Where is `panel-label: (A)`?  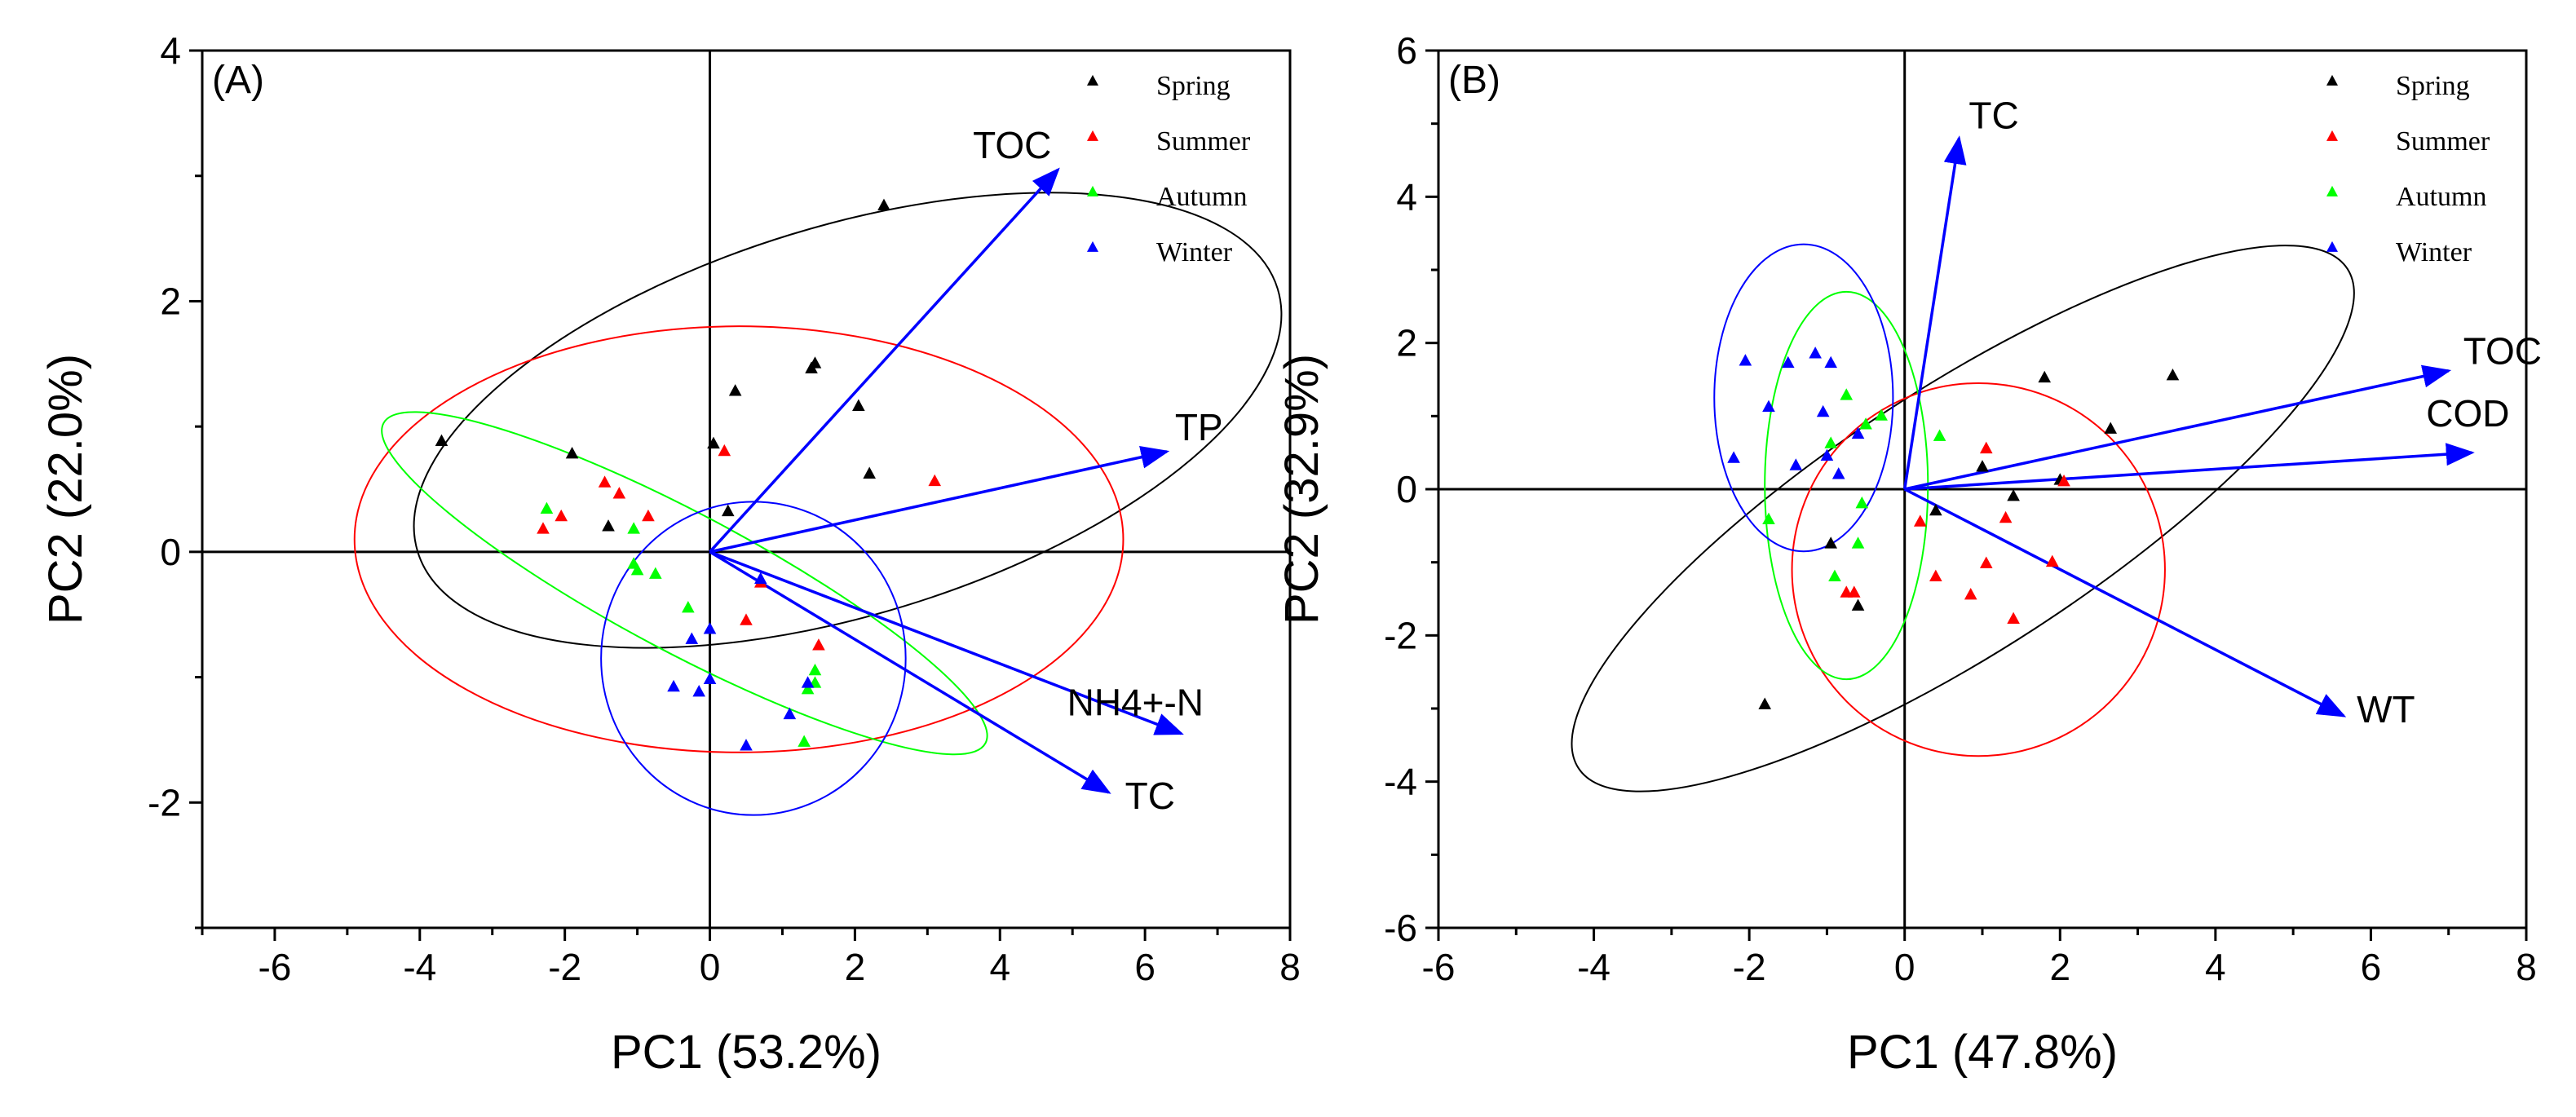 panel-label: (A) is located at coordinates (238, 80).